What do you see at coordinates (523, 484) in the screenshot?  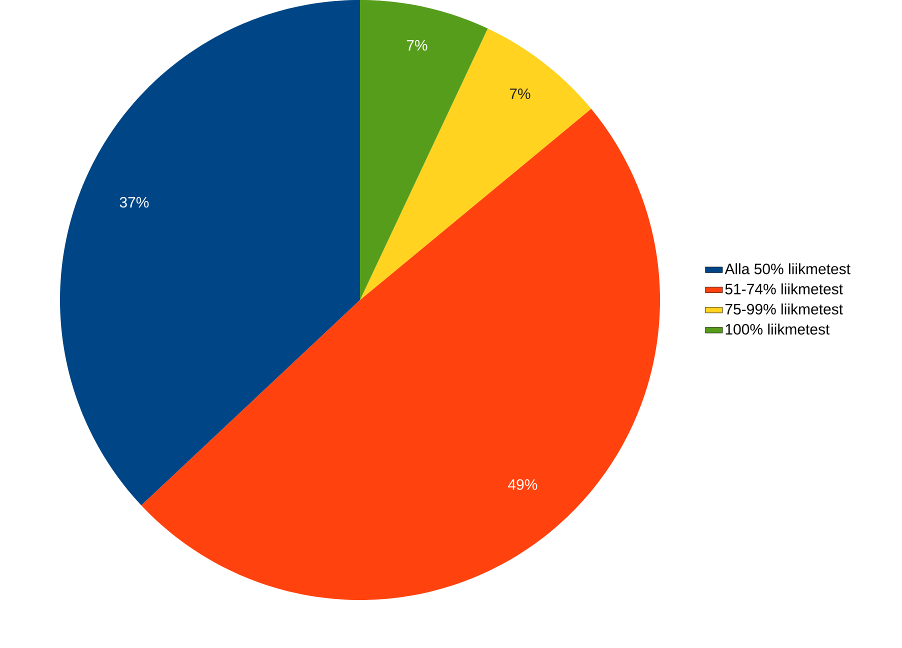 I see `data-label: 49%` at bounding box center [523, 484].